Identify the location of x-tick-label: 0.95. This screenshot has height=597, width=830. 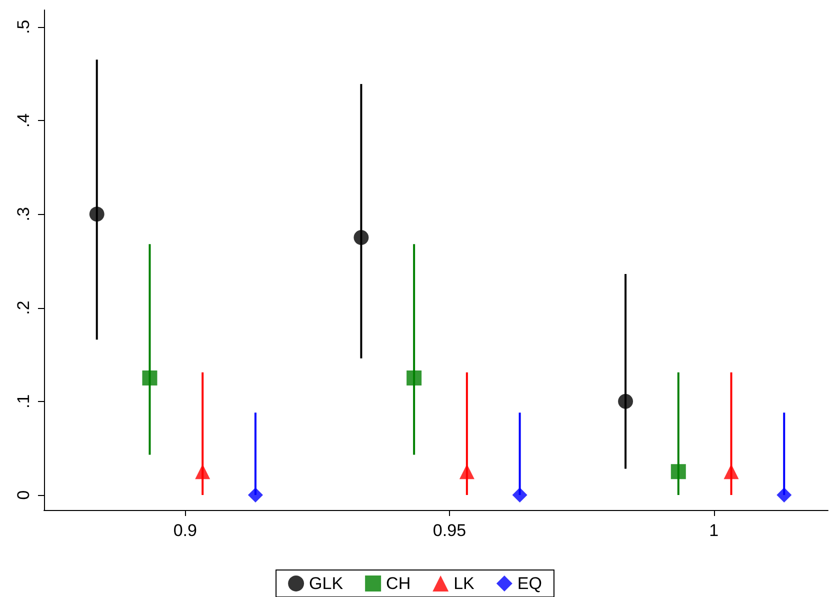
(449, 530).